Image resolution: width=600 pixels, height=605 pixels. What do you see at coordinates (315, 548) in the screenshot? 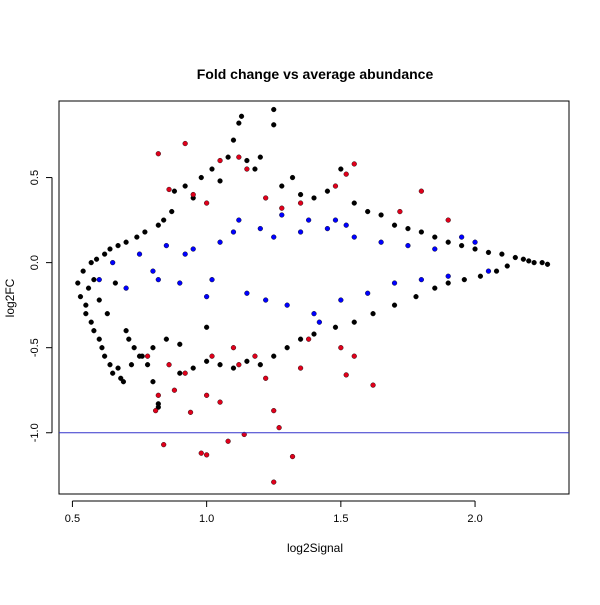
I see `x-axis-label: log2Signal` at bounding box center [315, 548].